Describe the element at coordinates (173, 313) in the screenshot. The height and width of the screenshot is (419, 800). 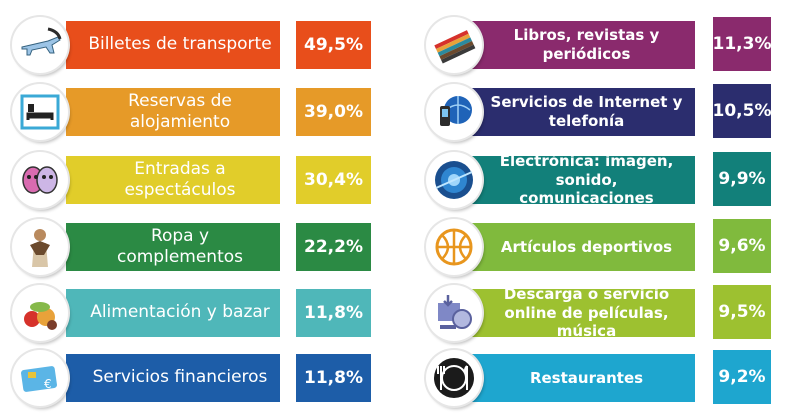
I see `category-label: Alimentación y bazar` at that location.